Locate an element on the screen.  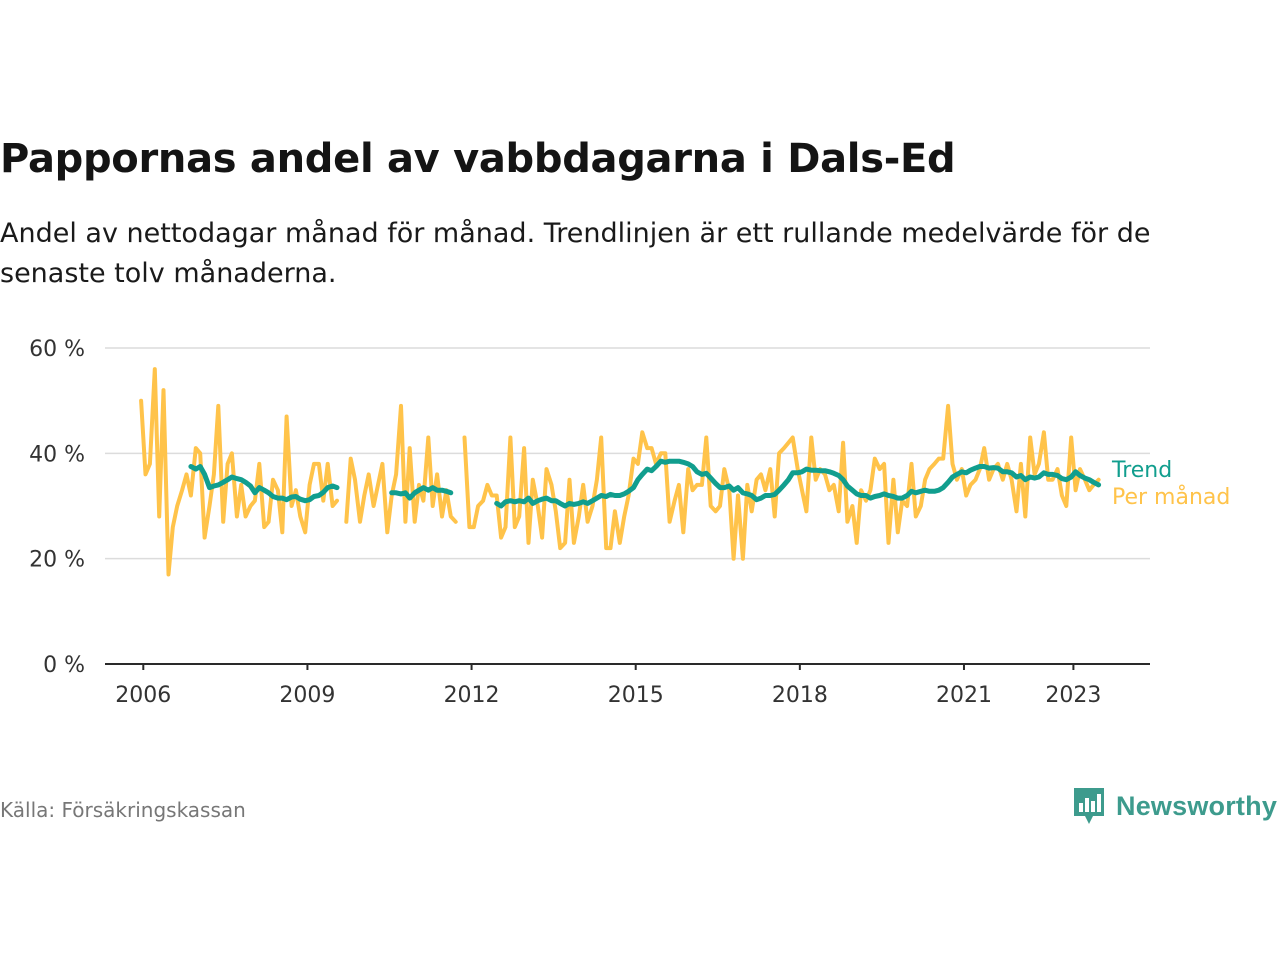
brand-name: Newsworthy is located at coordinates (1197, 805).